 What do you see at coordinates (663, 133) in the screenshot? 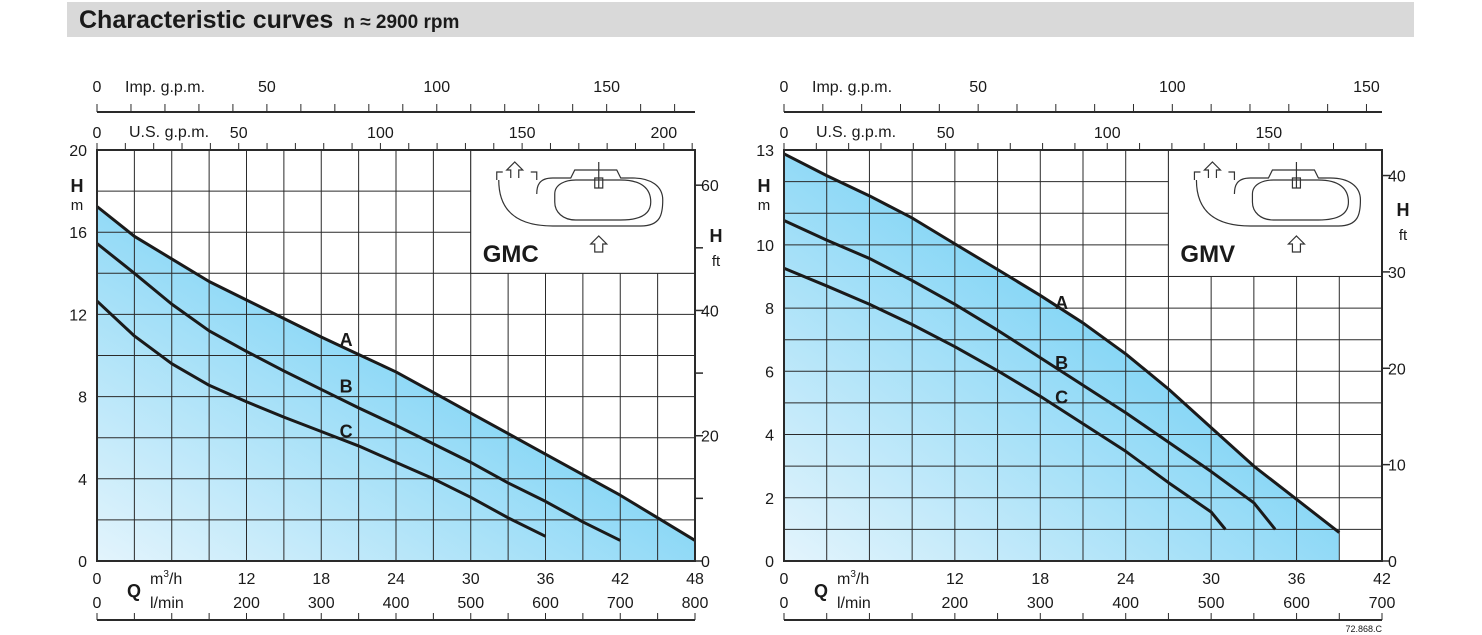
I see `us-gpm-tick-label: 200` at bounding box center [663, 133].